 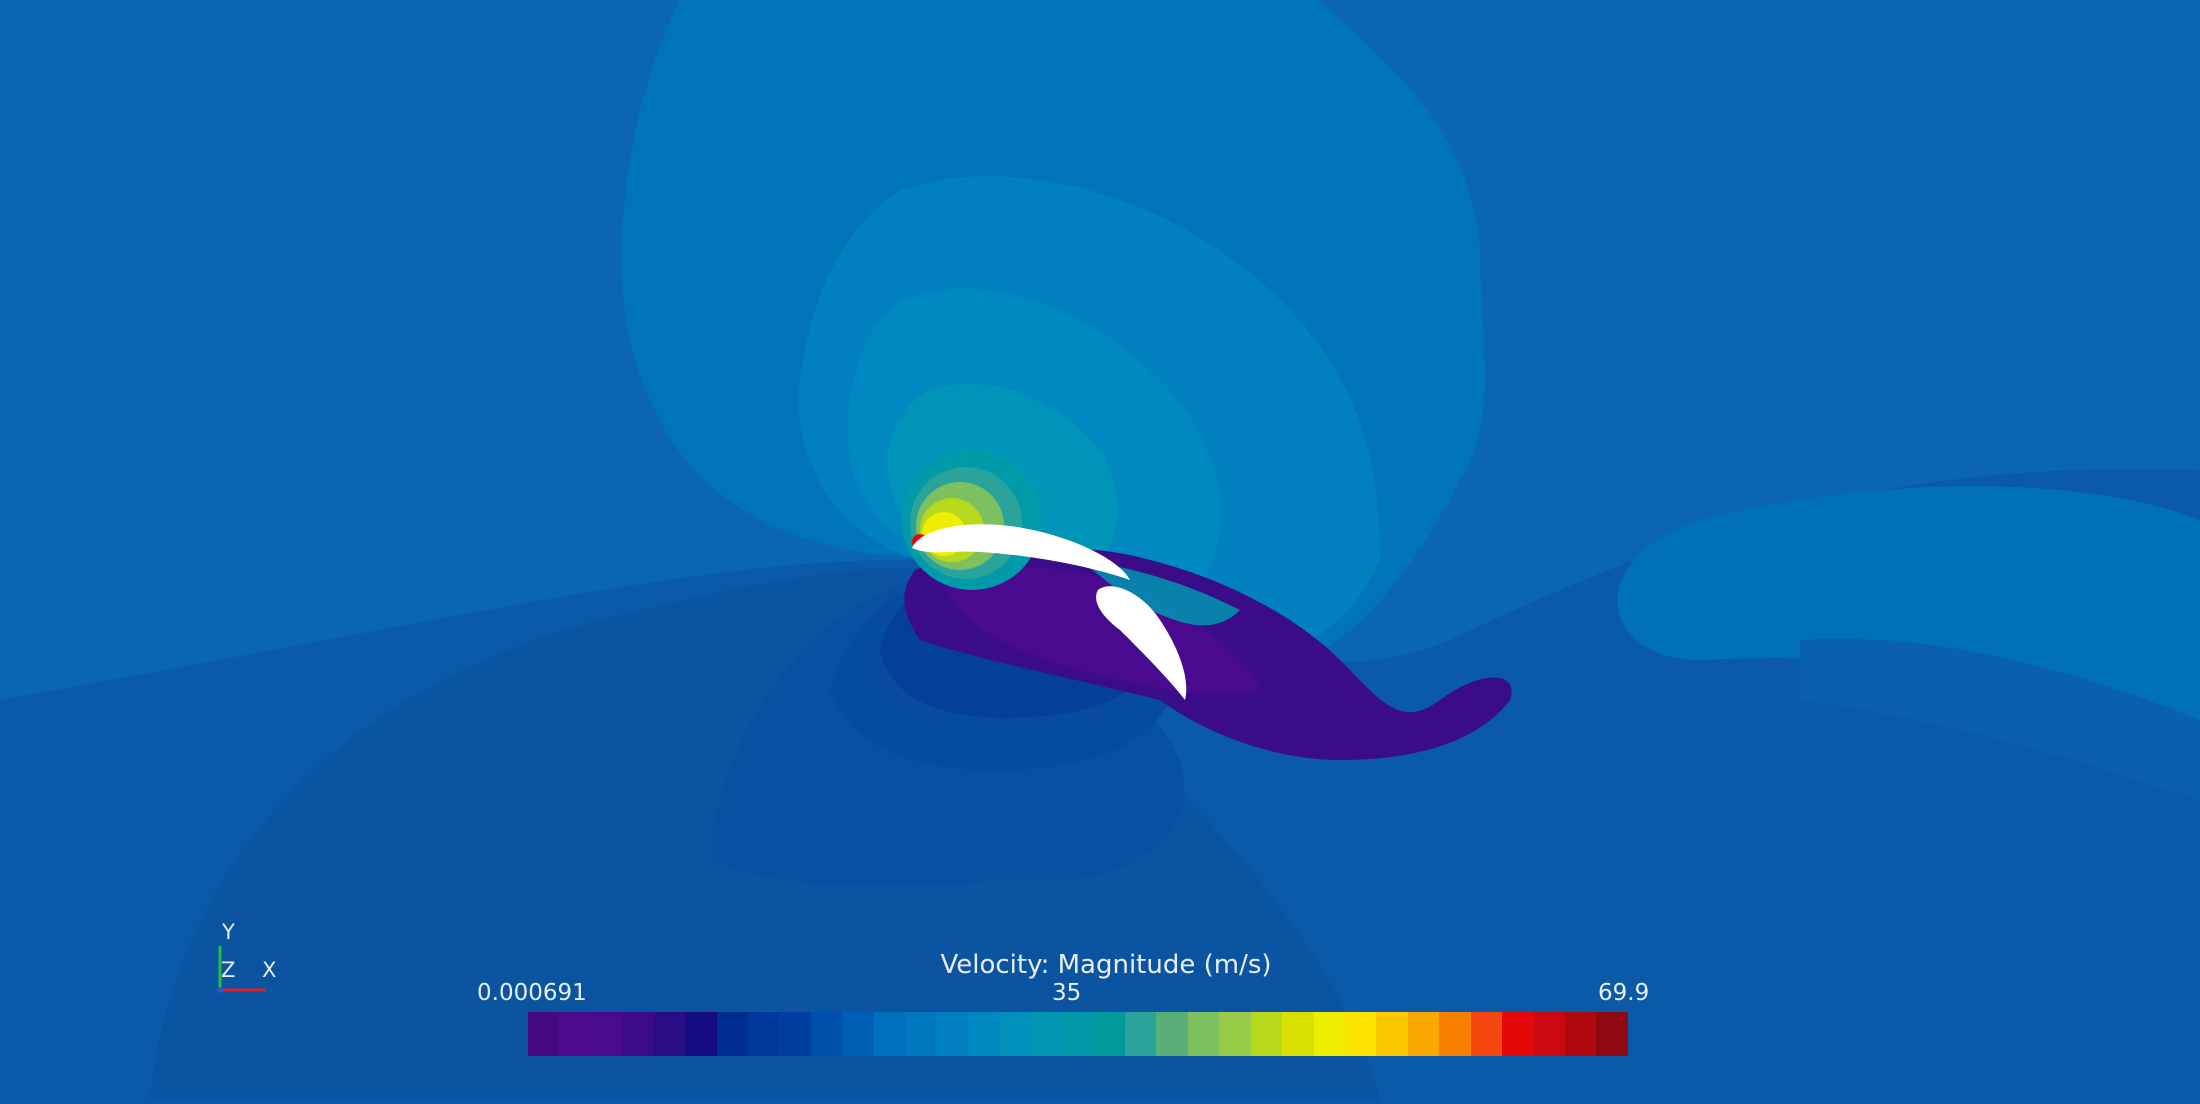 What do you see at coordinates (228, 932) in the screenshot?
I see `axis-y-label: Y` at bounding box center [228, 932].